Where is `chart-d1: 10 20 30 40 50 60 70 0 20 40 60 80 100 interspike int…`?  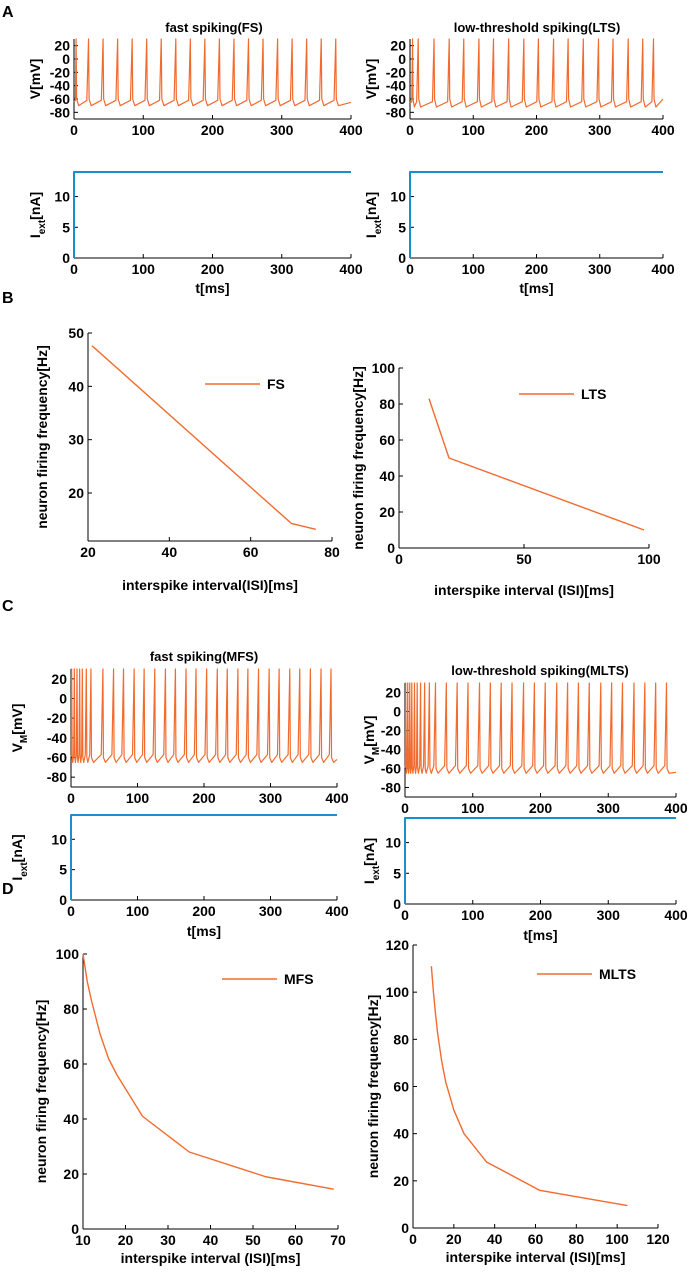
chart-d1: 10 20 30 40 50 60 70 0 20 40 60 80 100 interspike int… is located at coordinates (189, 1106).